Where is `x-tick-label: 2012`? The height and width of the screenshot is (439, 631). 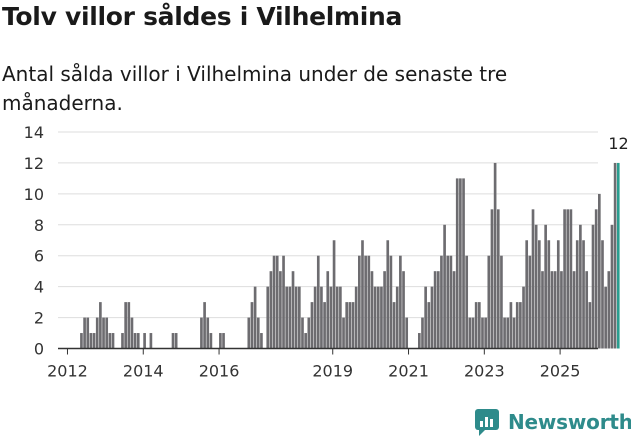 x-tick-label: 2012 is located at coordinates (67, 371).